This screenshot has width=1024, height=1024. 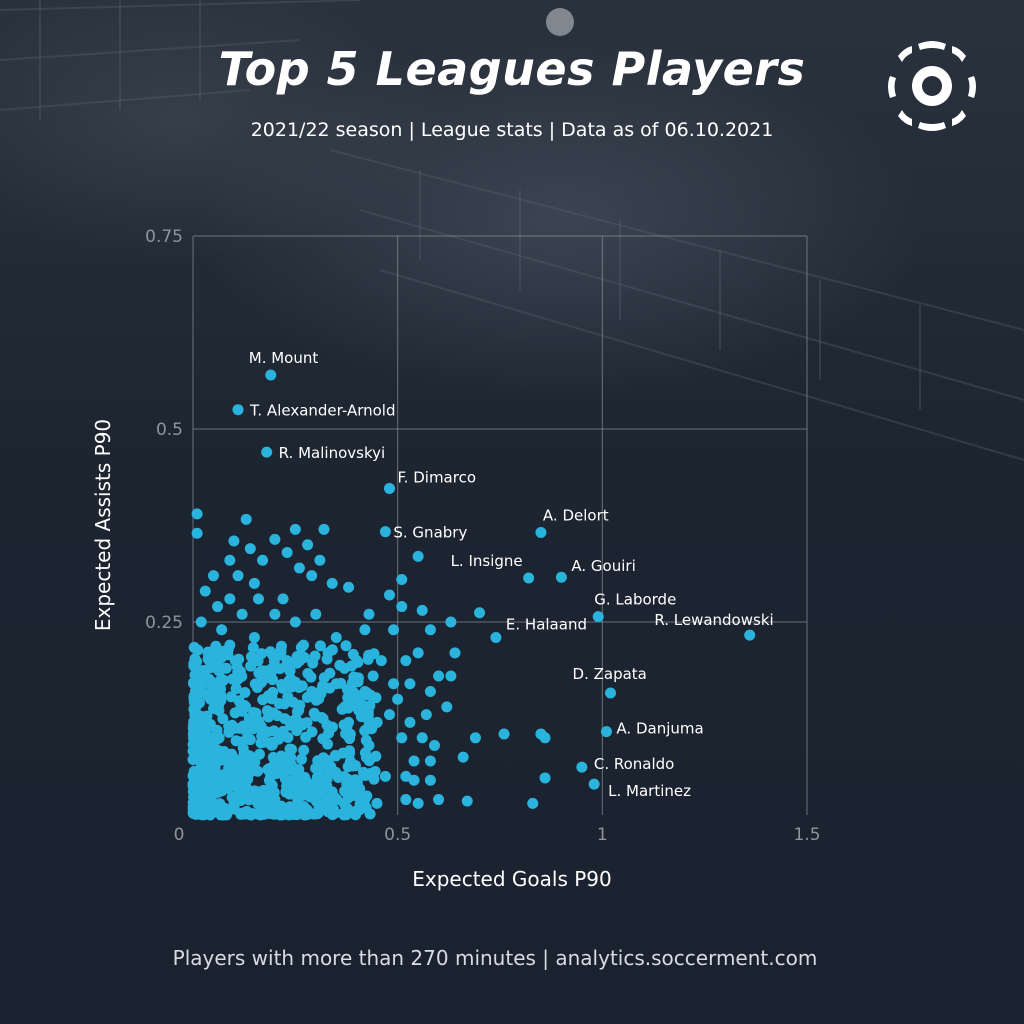 I want to click on point-label: C. Ronaldo, so click(x=634, y=764).